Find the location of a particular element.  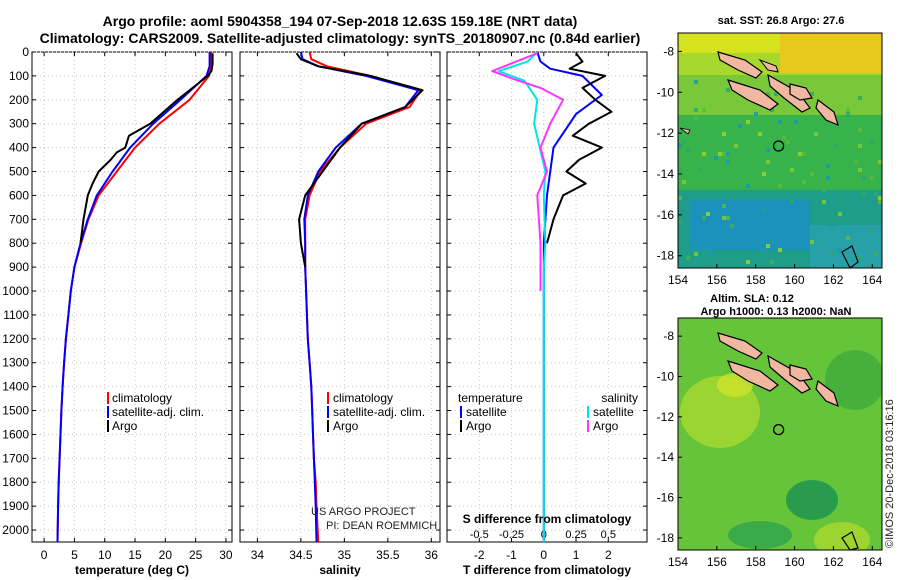

longitude-tick-label: 162 is located at coordinates (833, 562).